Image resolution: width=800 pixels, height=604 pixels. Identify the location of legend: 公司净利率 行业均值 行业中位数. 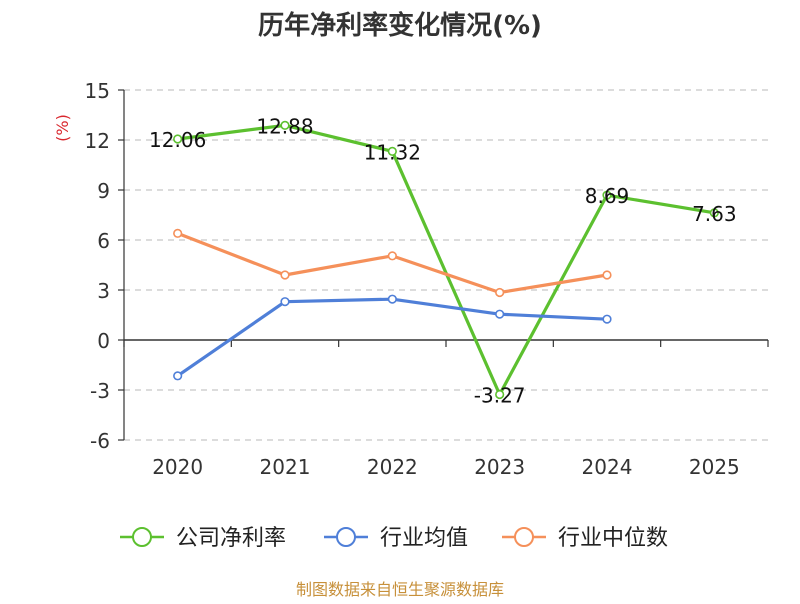
(394, 538).